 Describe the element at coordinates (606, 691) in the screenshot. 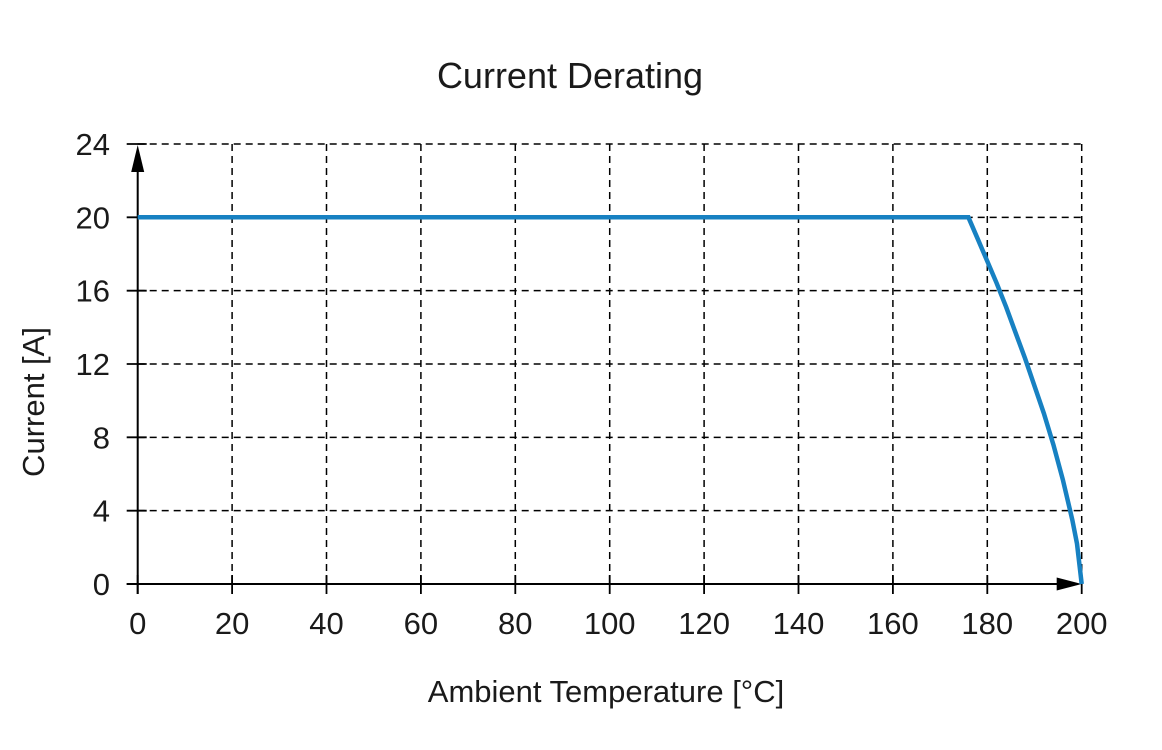

I see `x-axis-label: Ambient Temperature [°C]` at that location.